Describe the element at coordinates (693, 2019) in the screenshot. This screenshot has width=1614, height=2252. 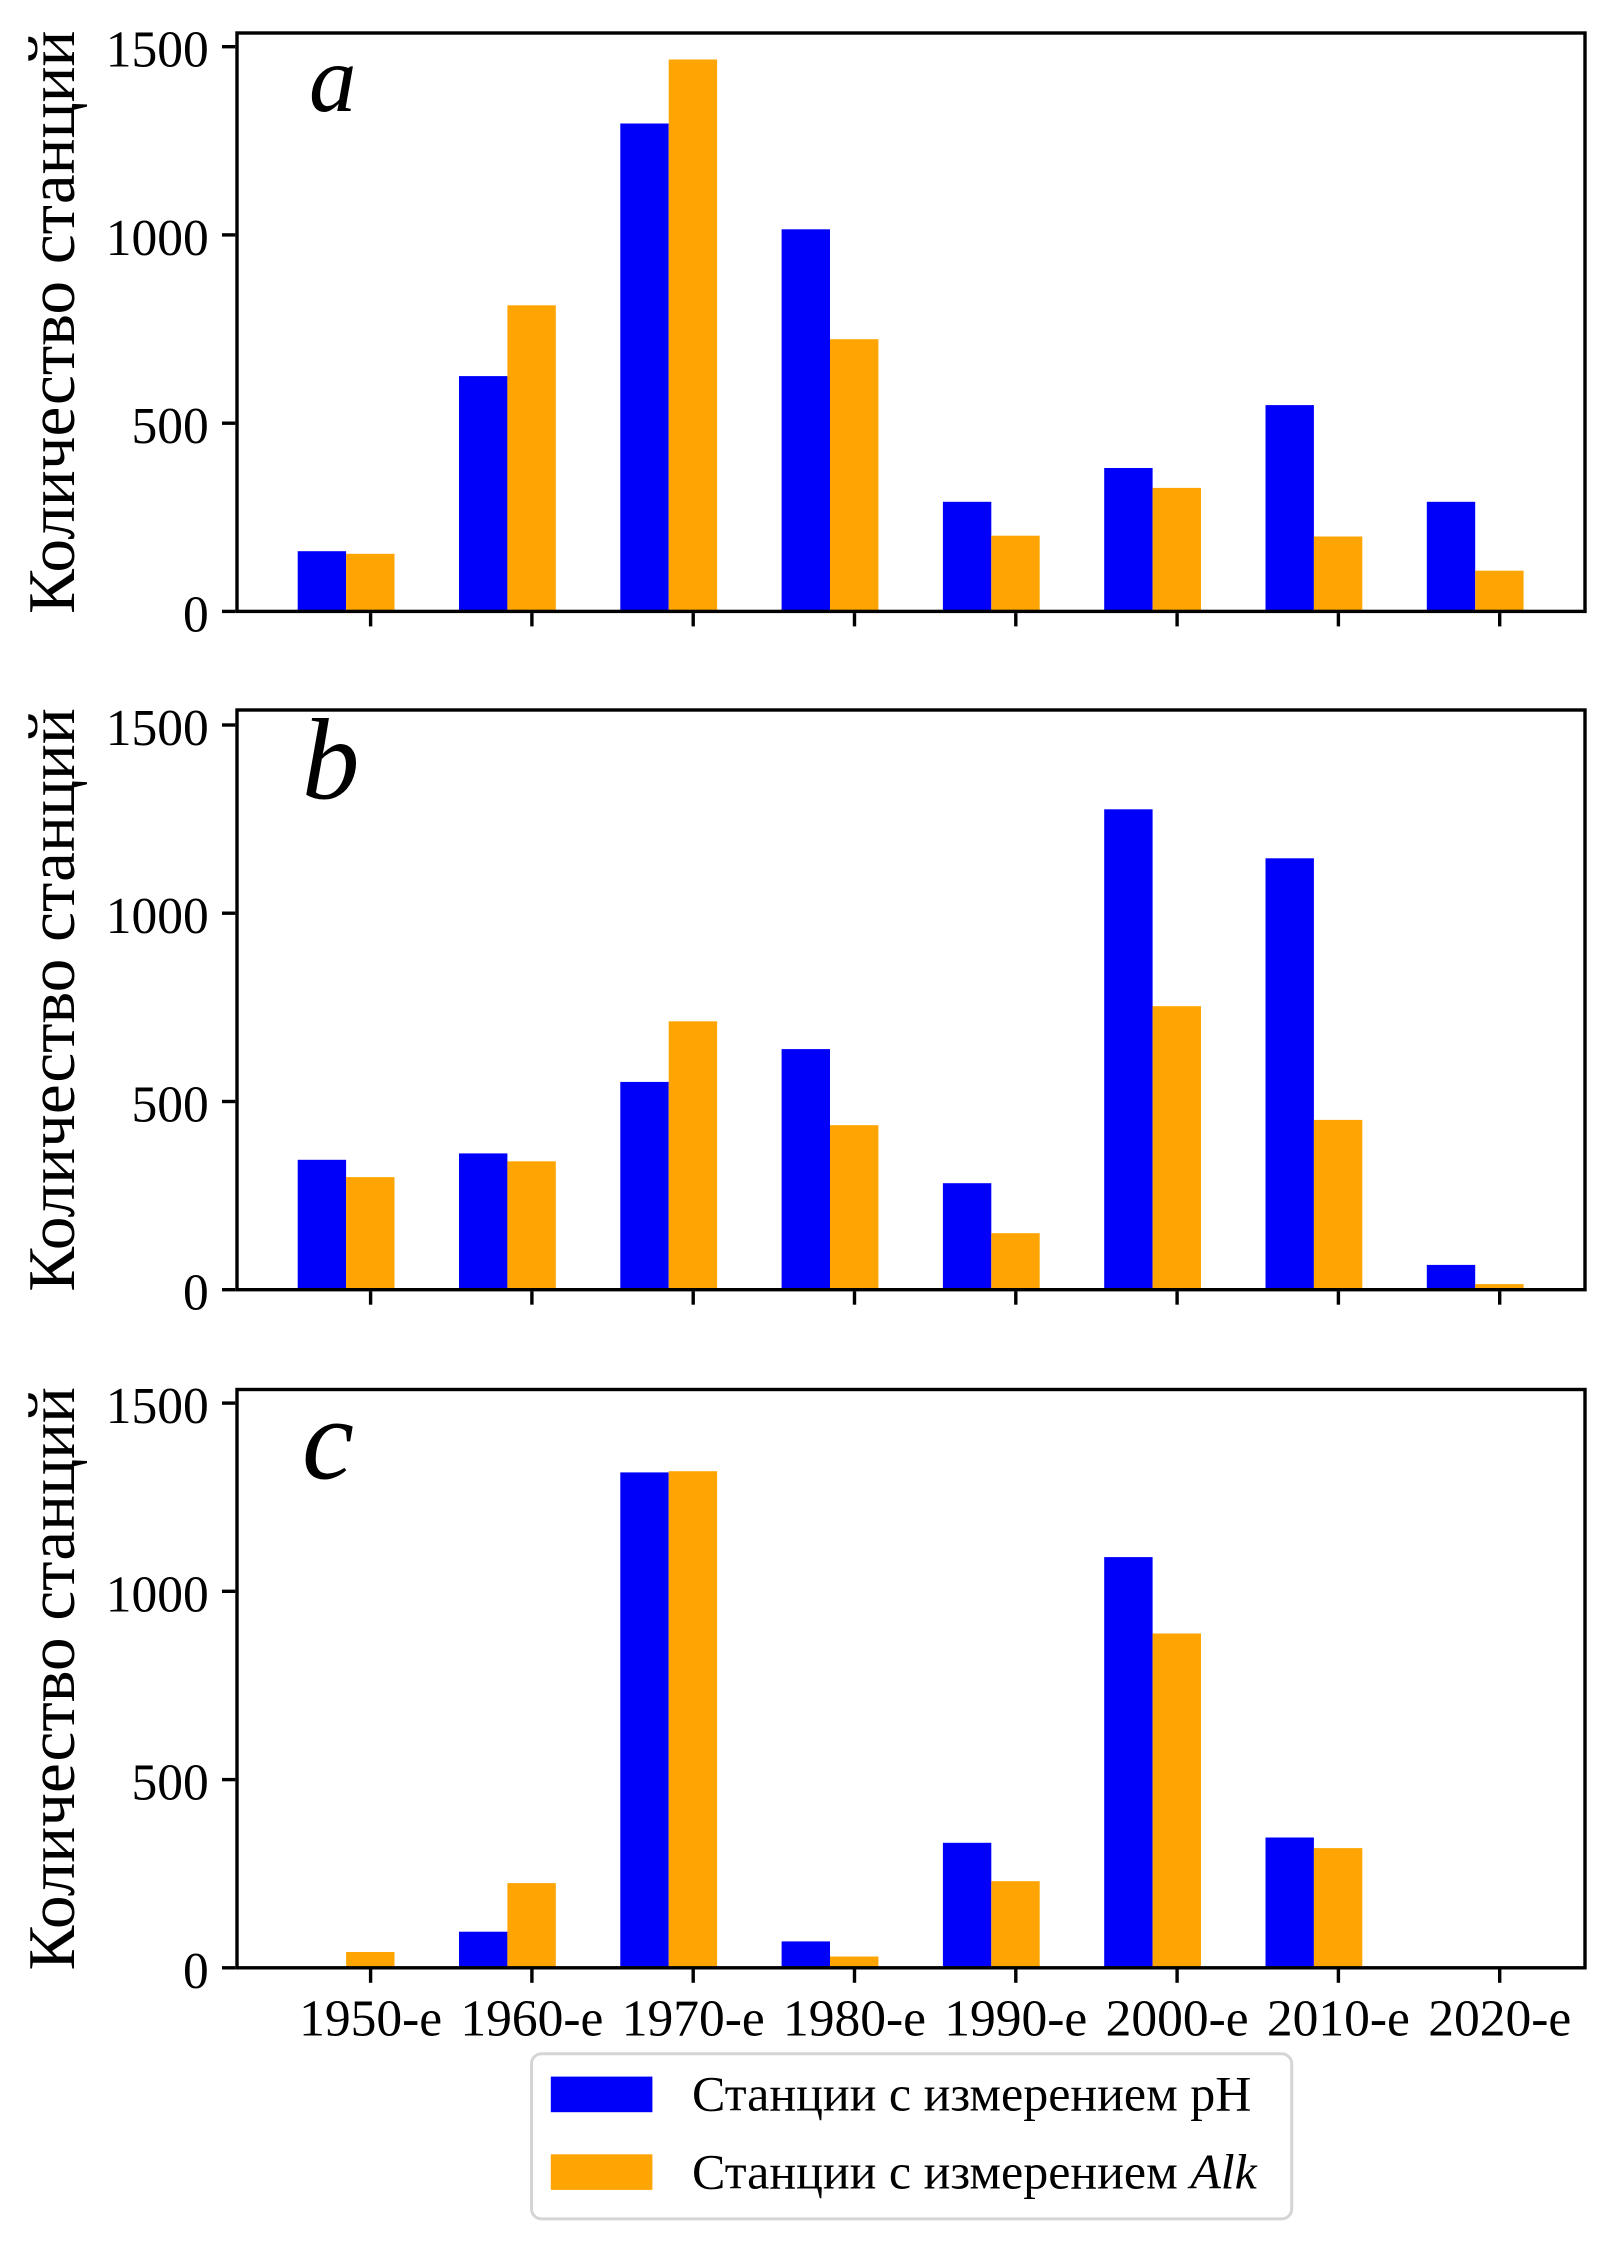
I see `svg-text: 1970-е` at that location.